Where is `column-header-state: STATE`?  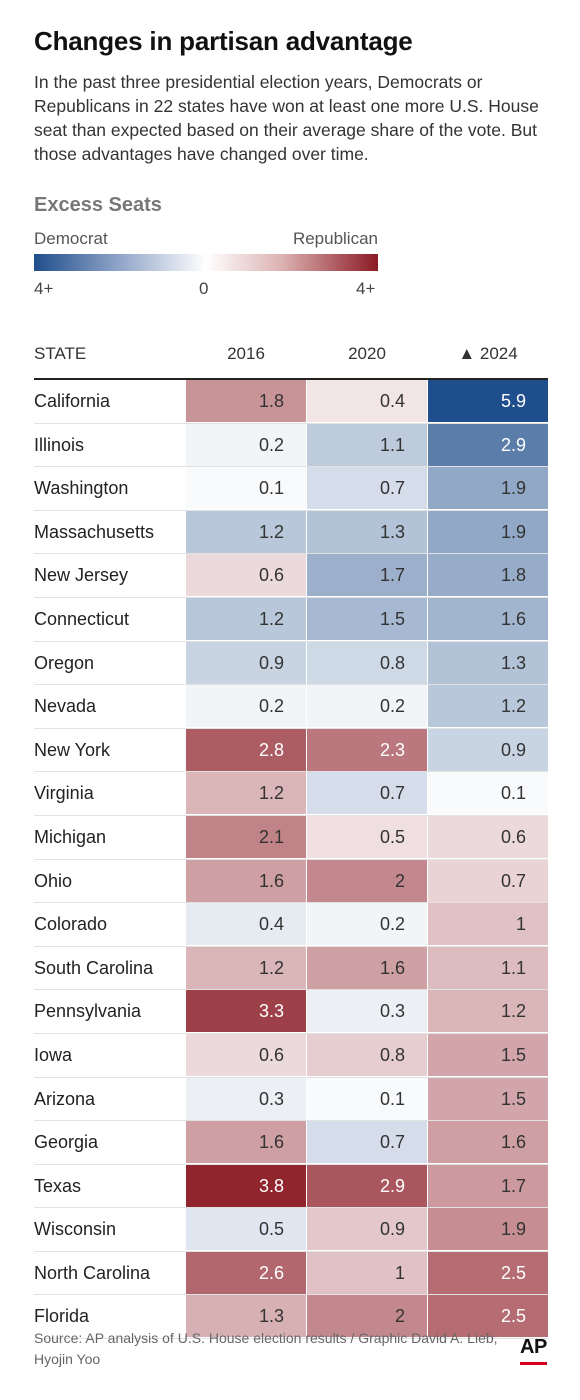
column-header-state: STATE is located at coordinates (60, 353).